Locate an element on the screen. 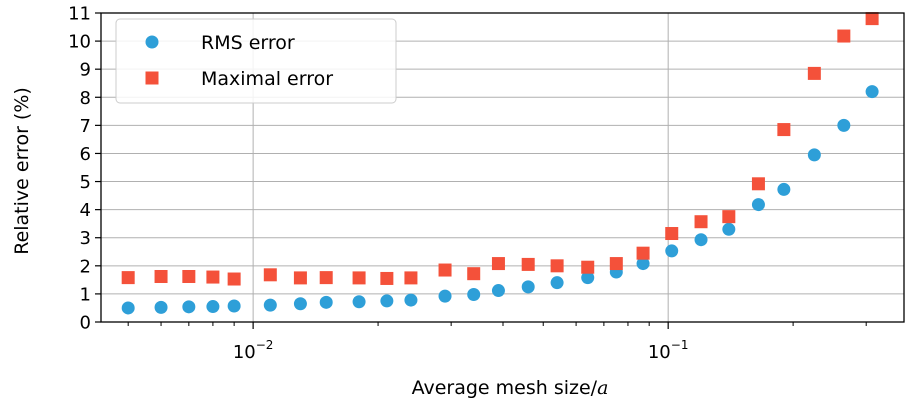 This screenshot has height=406, width=906. x-axis-ticks: 10⁻² 10⁻¹ is located at coordinates (497, 342).